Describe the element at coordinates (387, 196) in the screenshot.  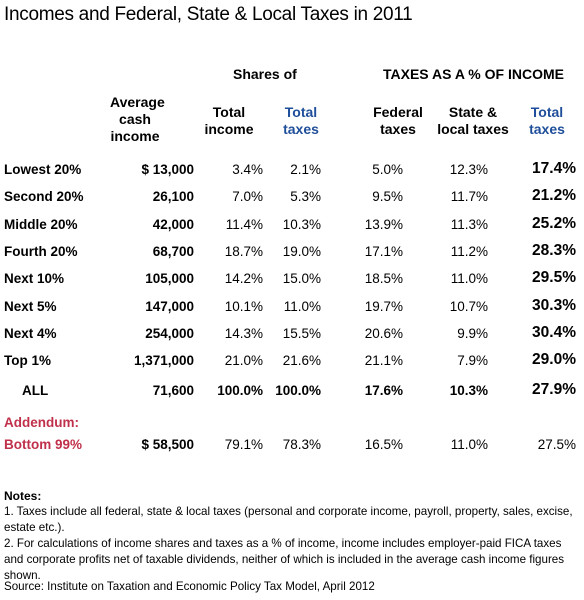
I see `federal-cell: 9.5%` at that location.